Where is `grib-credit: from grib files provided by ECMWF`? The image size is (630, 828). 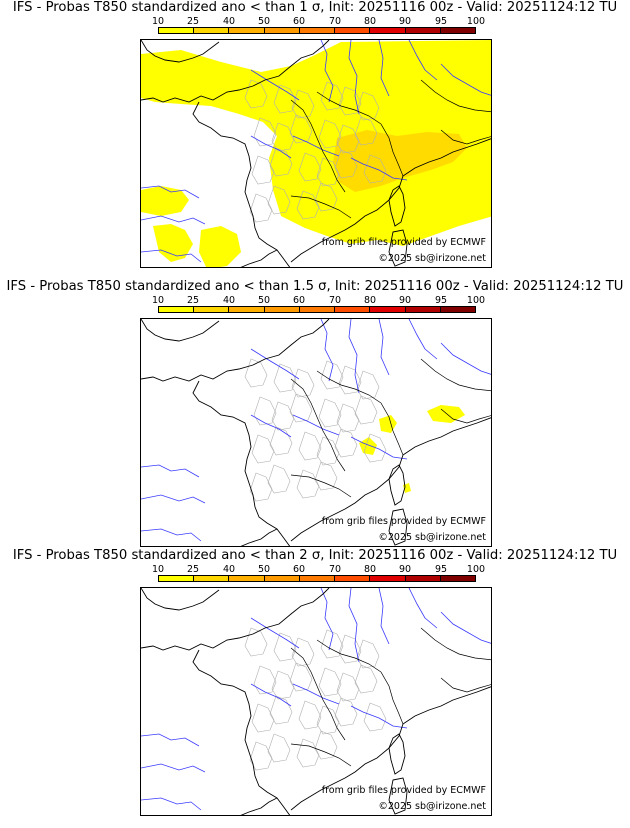
grib-credit: from grib files provided by ECMWF is located at coordinates (403, 521).